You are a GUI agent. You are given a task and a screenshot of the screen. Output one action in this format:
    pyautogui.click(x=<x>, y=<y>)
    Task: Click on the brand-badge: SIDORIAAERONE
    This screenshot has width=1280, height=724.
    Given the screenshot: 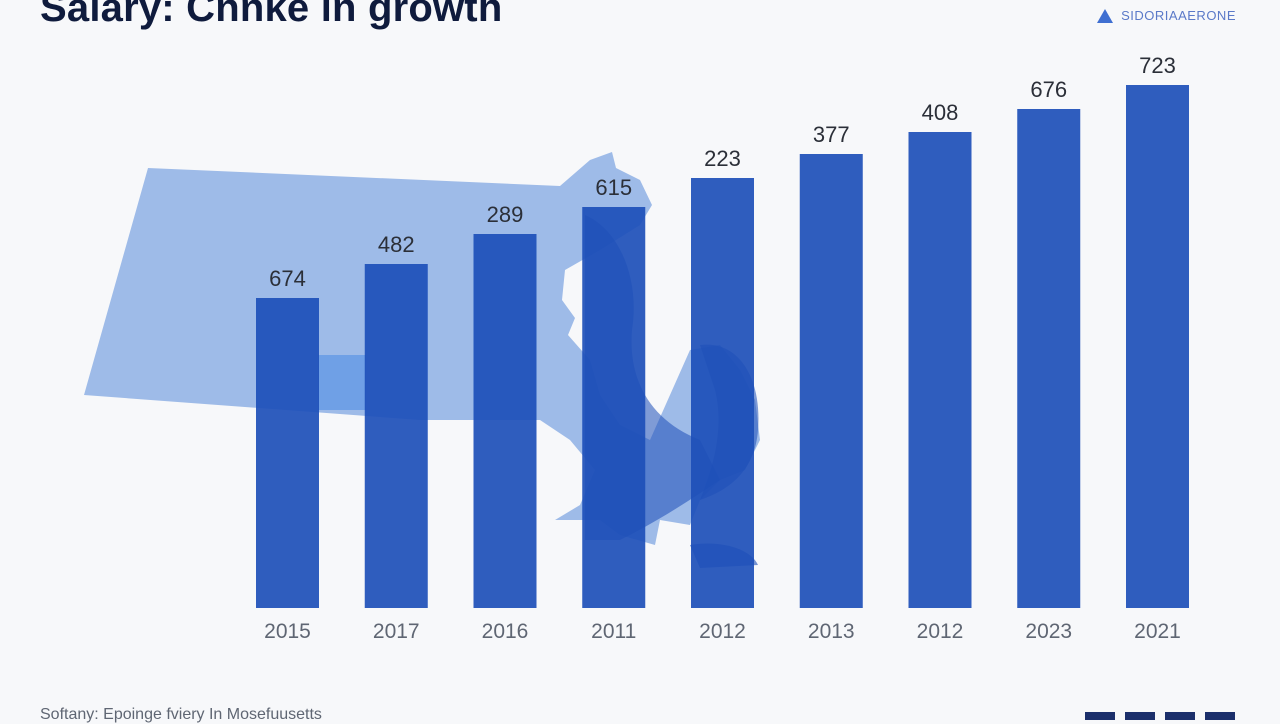 What is the action you would take?
    pyautogui.click(x=1166, y=15)
    